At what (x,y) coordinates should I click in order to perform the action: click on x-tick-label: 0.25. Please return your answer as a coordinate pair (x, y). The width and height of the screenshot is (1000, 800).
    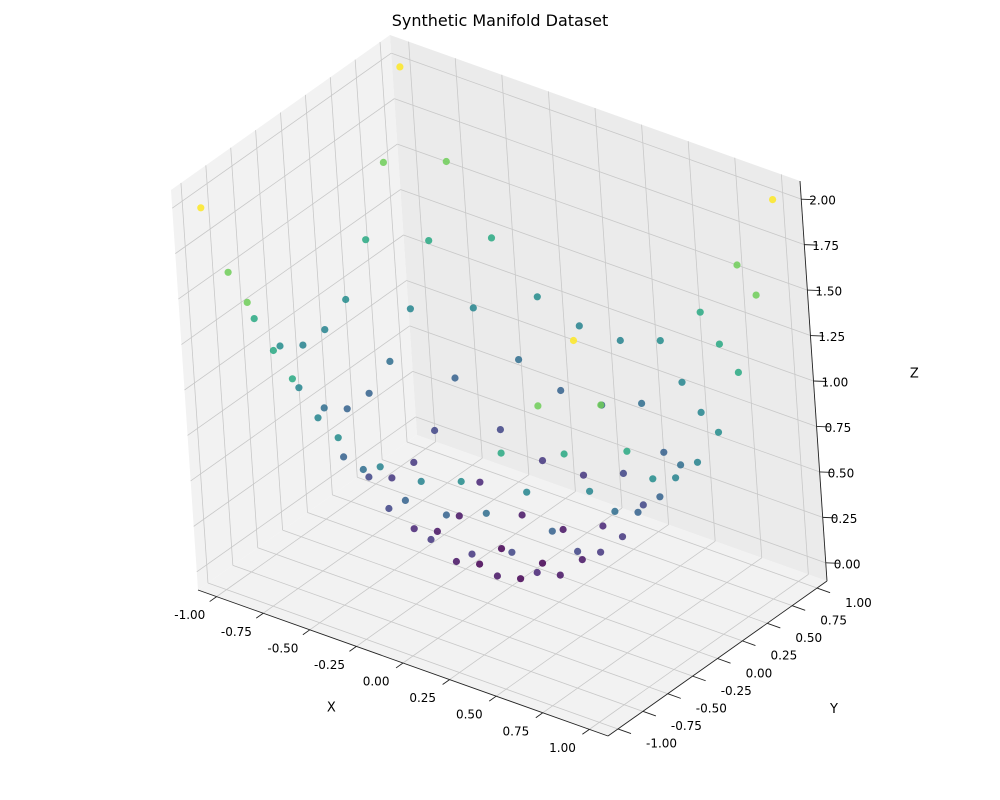
    Looking at the image, I should click on (422, 698).